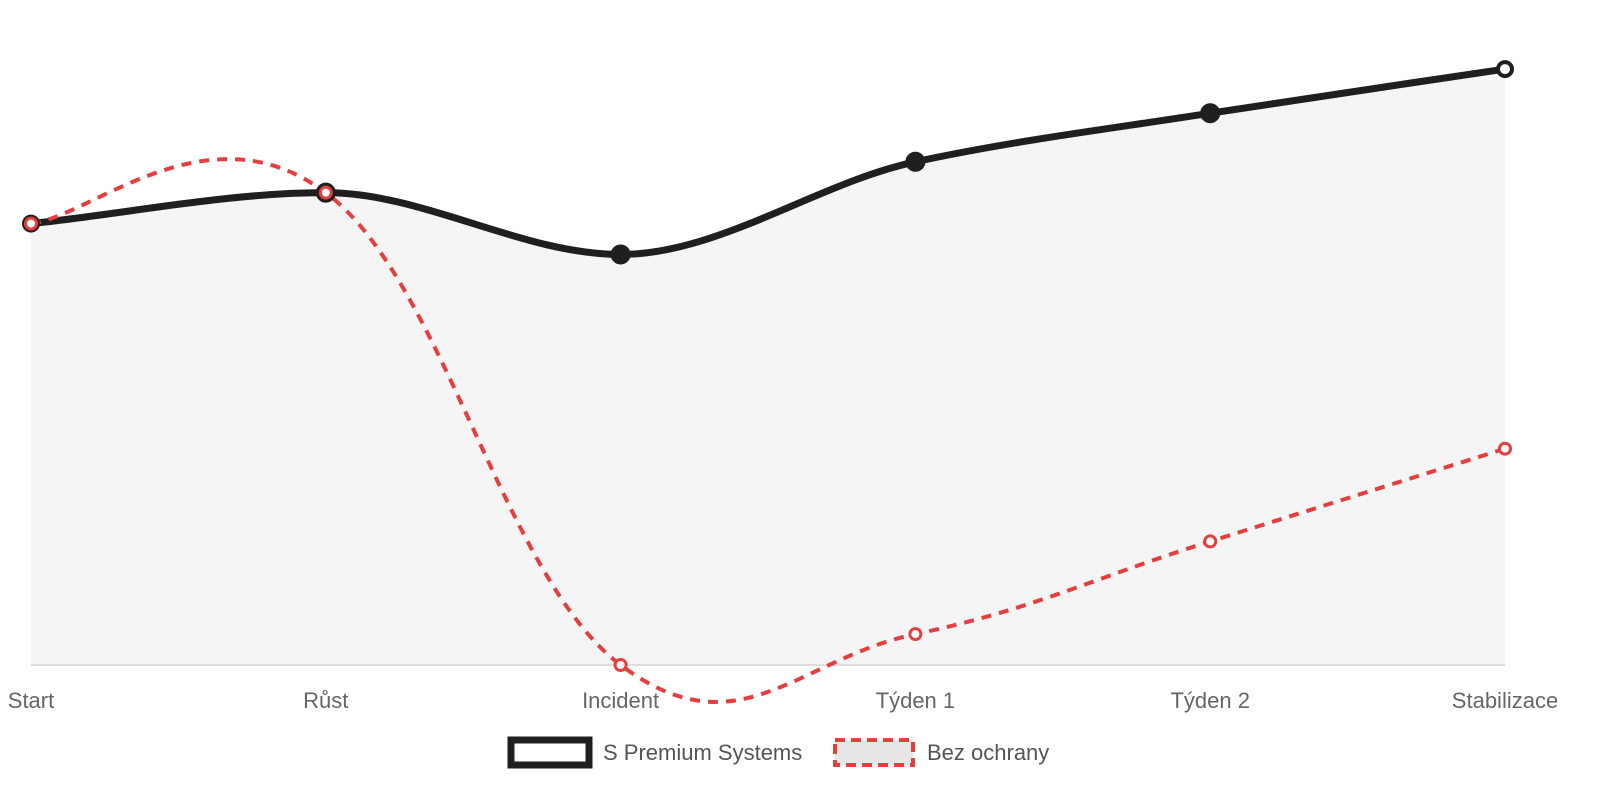 The image size is (1600, 800). I want to click on x-tick-label: Týden 2, so click(1210, 700).